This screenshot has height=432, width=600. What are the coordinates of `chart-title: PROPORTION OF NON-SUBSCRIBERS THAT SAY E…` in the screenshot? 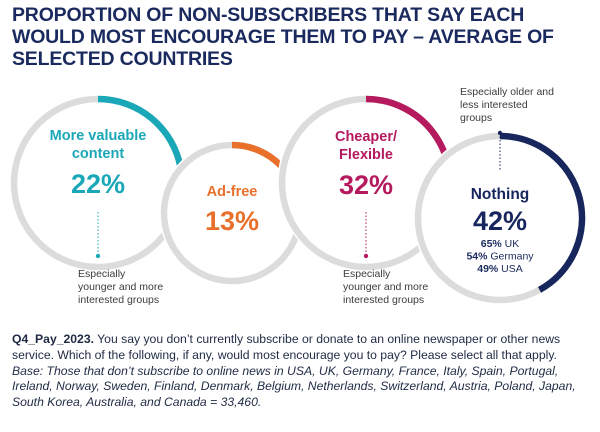 It's located at (283, 37).